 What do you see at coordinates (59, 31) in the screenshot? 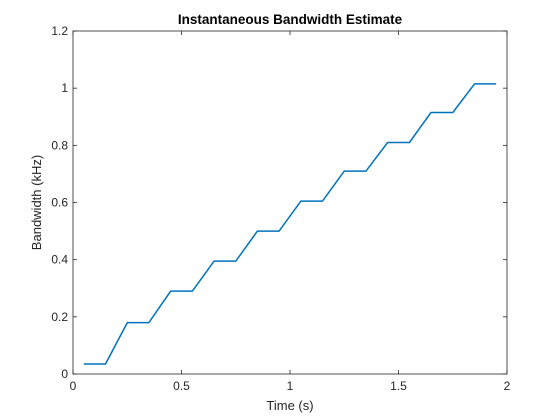
I see `y-tick-label: 1.2` at bounding box center [59, 31].